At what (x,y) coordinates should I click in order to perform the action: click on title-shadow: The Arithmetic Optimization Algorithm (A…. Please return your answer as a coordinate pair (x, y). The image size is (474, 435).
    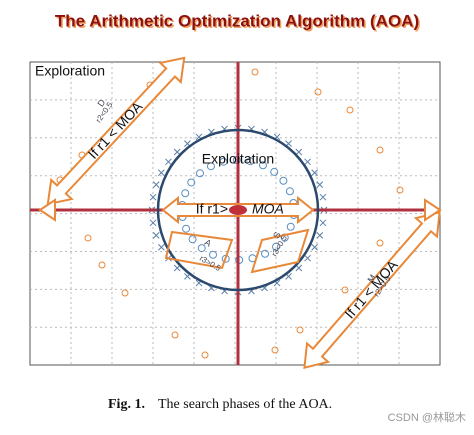
    Looking at the image, I should click on (238, 22).